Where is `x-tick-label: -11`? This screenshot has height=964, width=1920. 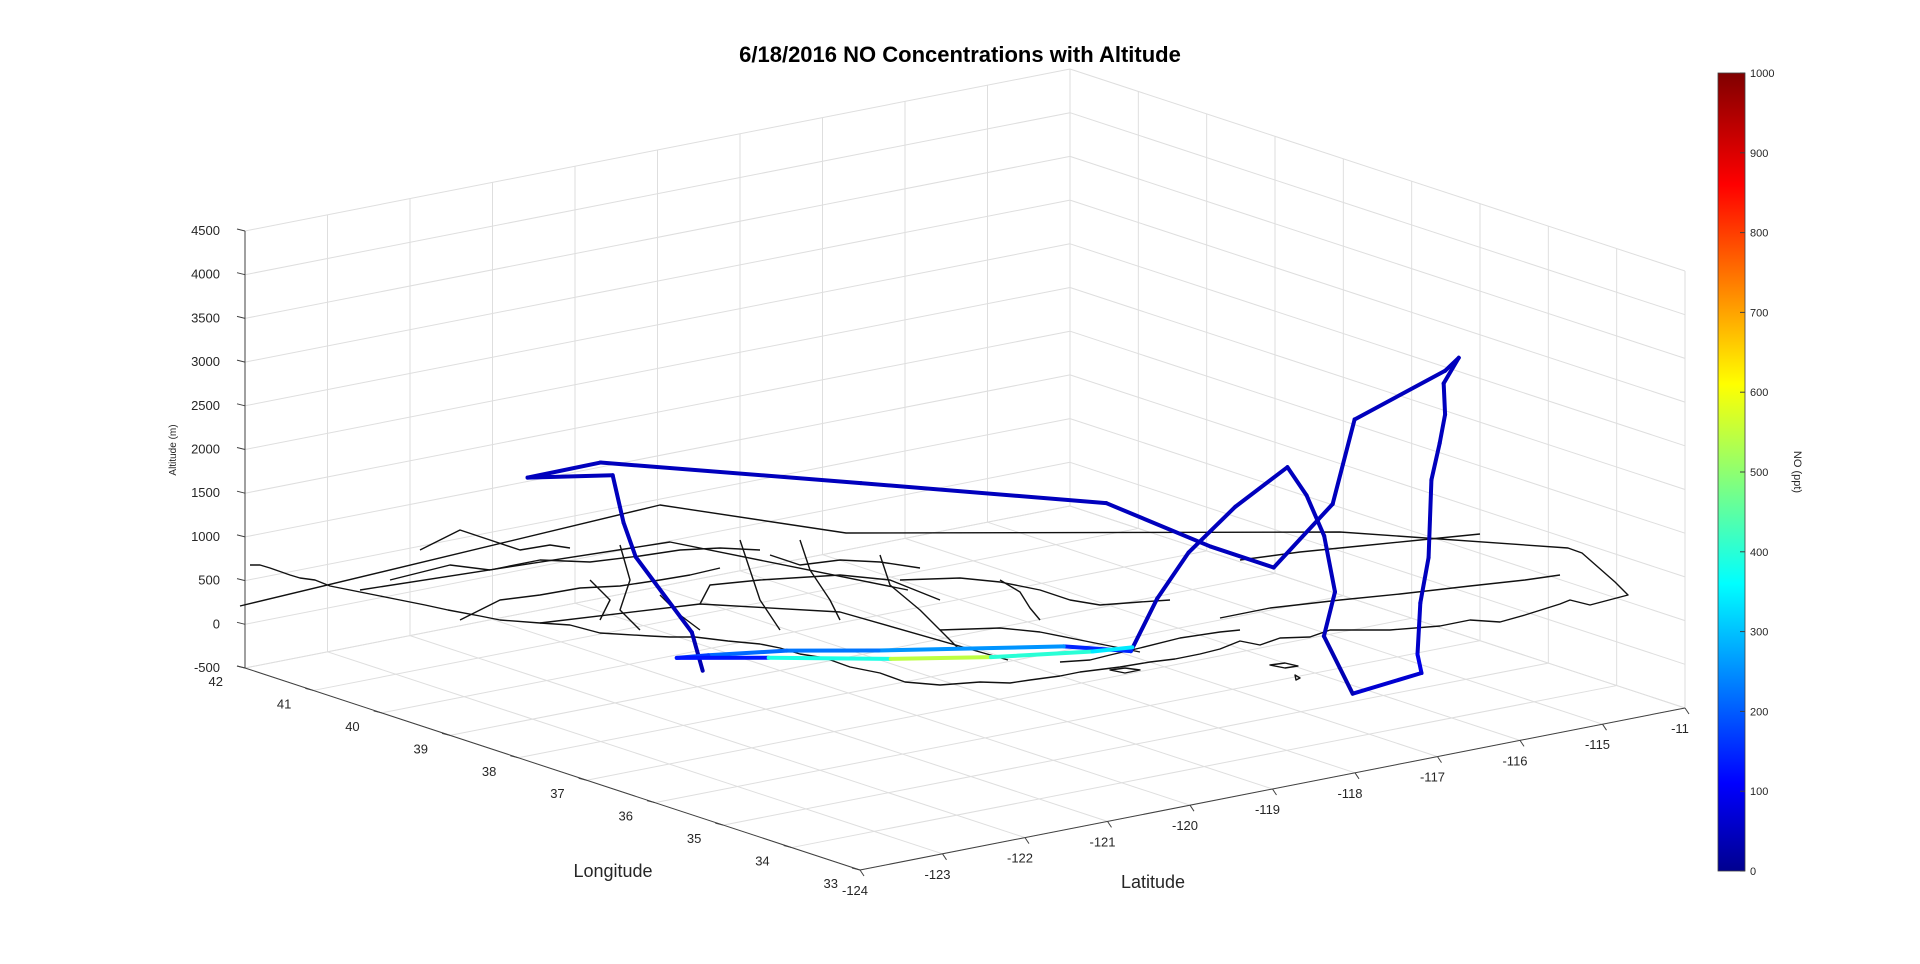
x-tick-label: -11 is located at coordinates (1680, 728).